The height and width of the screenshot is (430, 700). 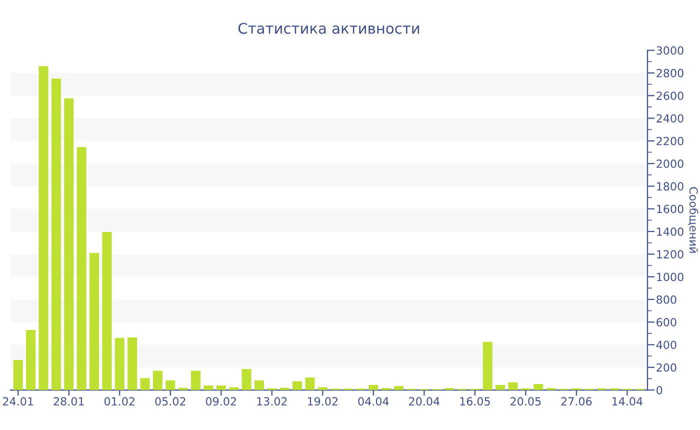 I want to click on x-tick-label: 20.04, so click(x=424, y=401).